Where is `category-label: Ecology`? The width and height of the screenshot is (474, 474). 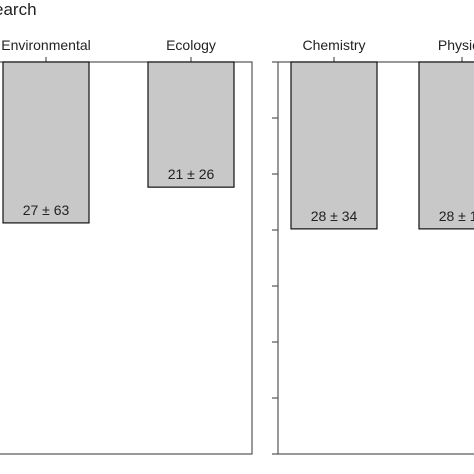
category-label: Ecology is located at coordinates (191, 45).